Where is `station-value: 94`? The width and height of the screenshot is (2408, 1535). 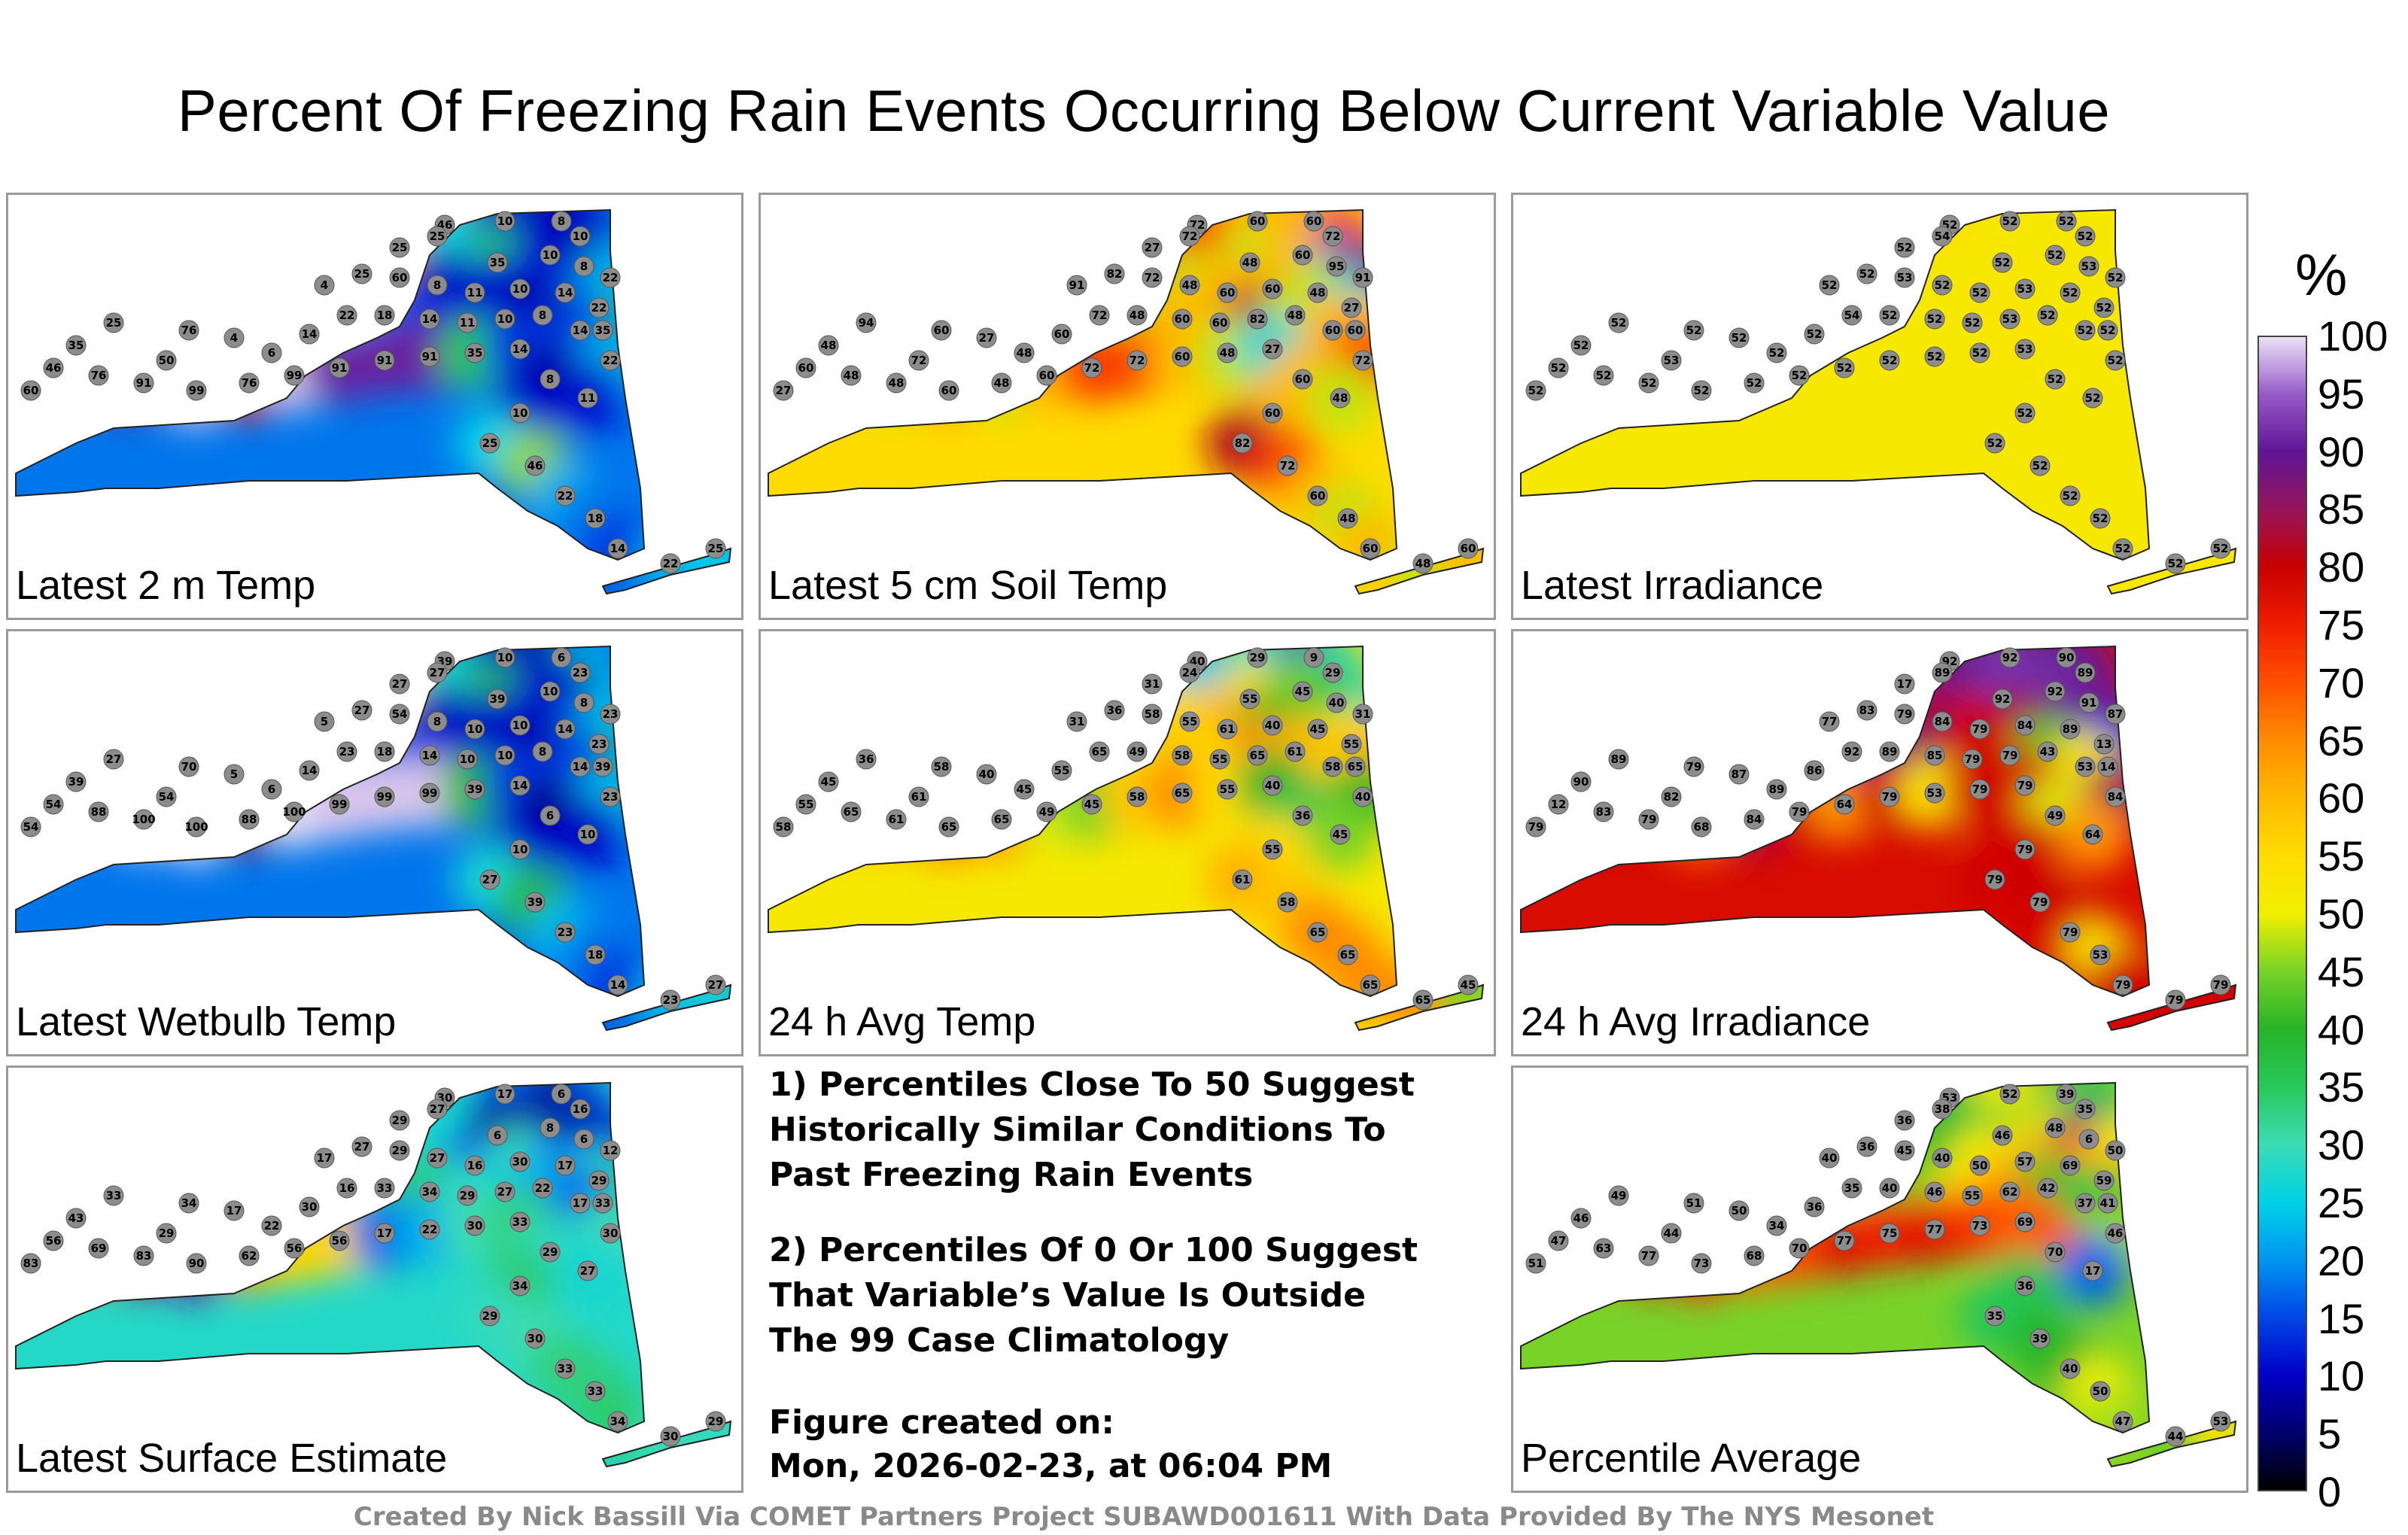
station-value: 94 is located at coordinates (866, 323).